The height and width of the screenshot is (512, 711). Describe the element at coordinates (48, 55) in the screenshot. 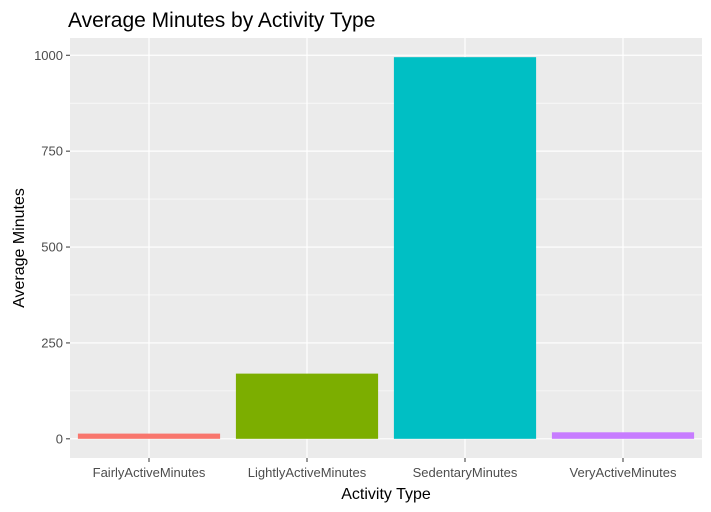

I see `y-tick-label: 1000` at that location.